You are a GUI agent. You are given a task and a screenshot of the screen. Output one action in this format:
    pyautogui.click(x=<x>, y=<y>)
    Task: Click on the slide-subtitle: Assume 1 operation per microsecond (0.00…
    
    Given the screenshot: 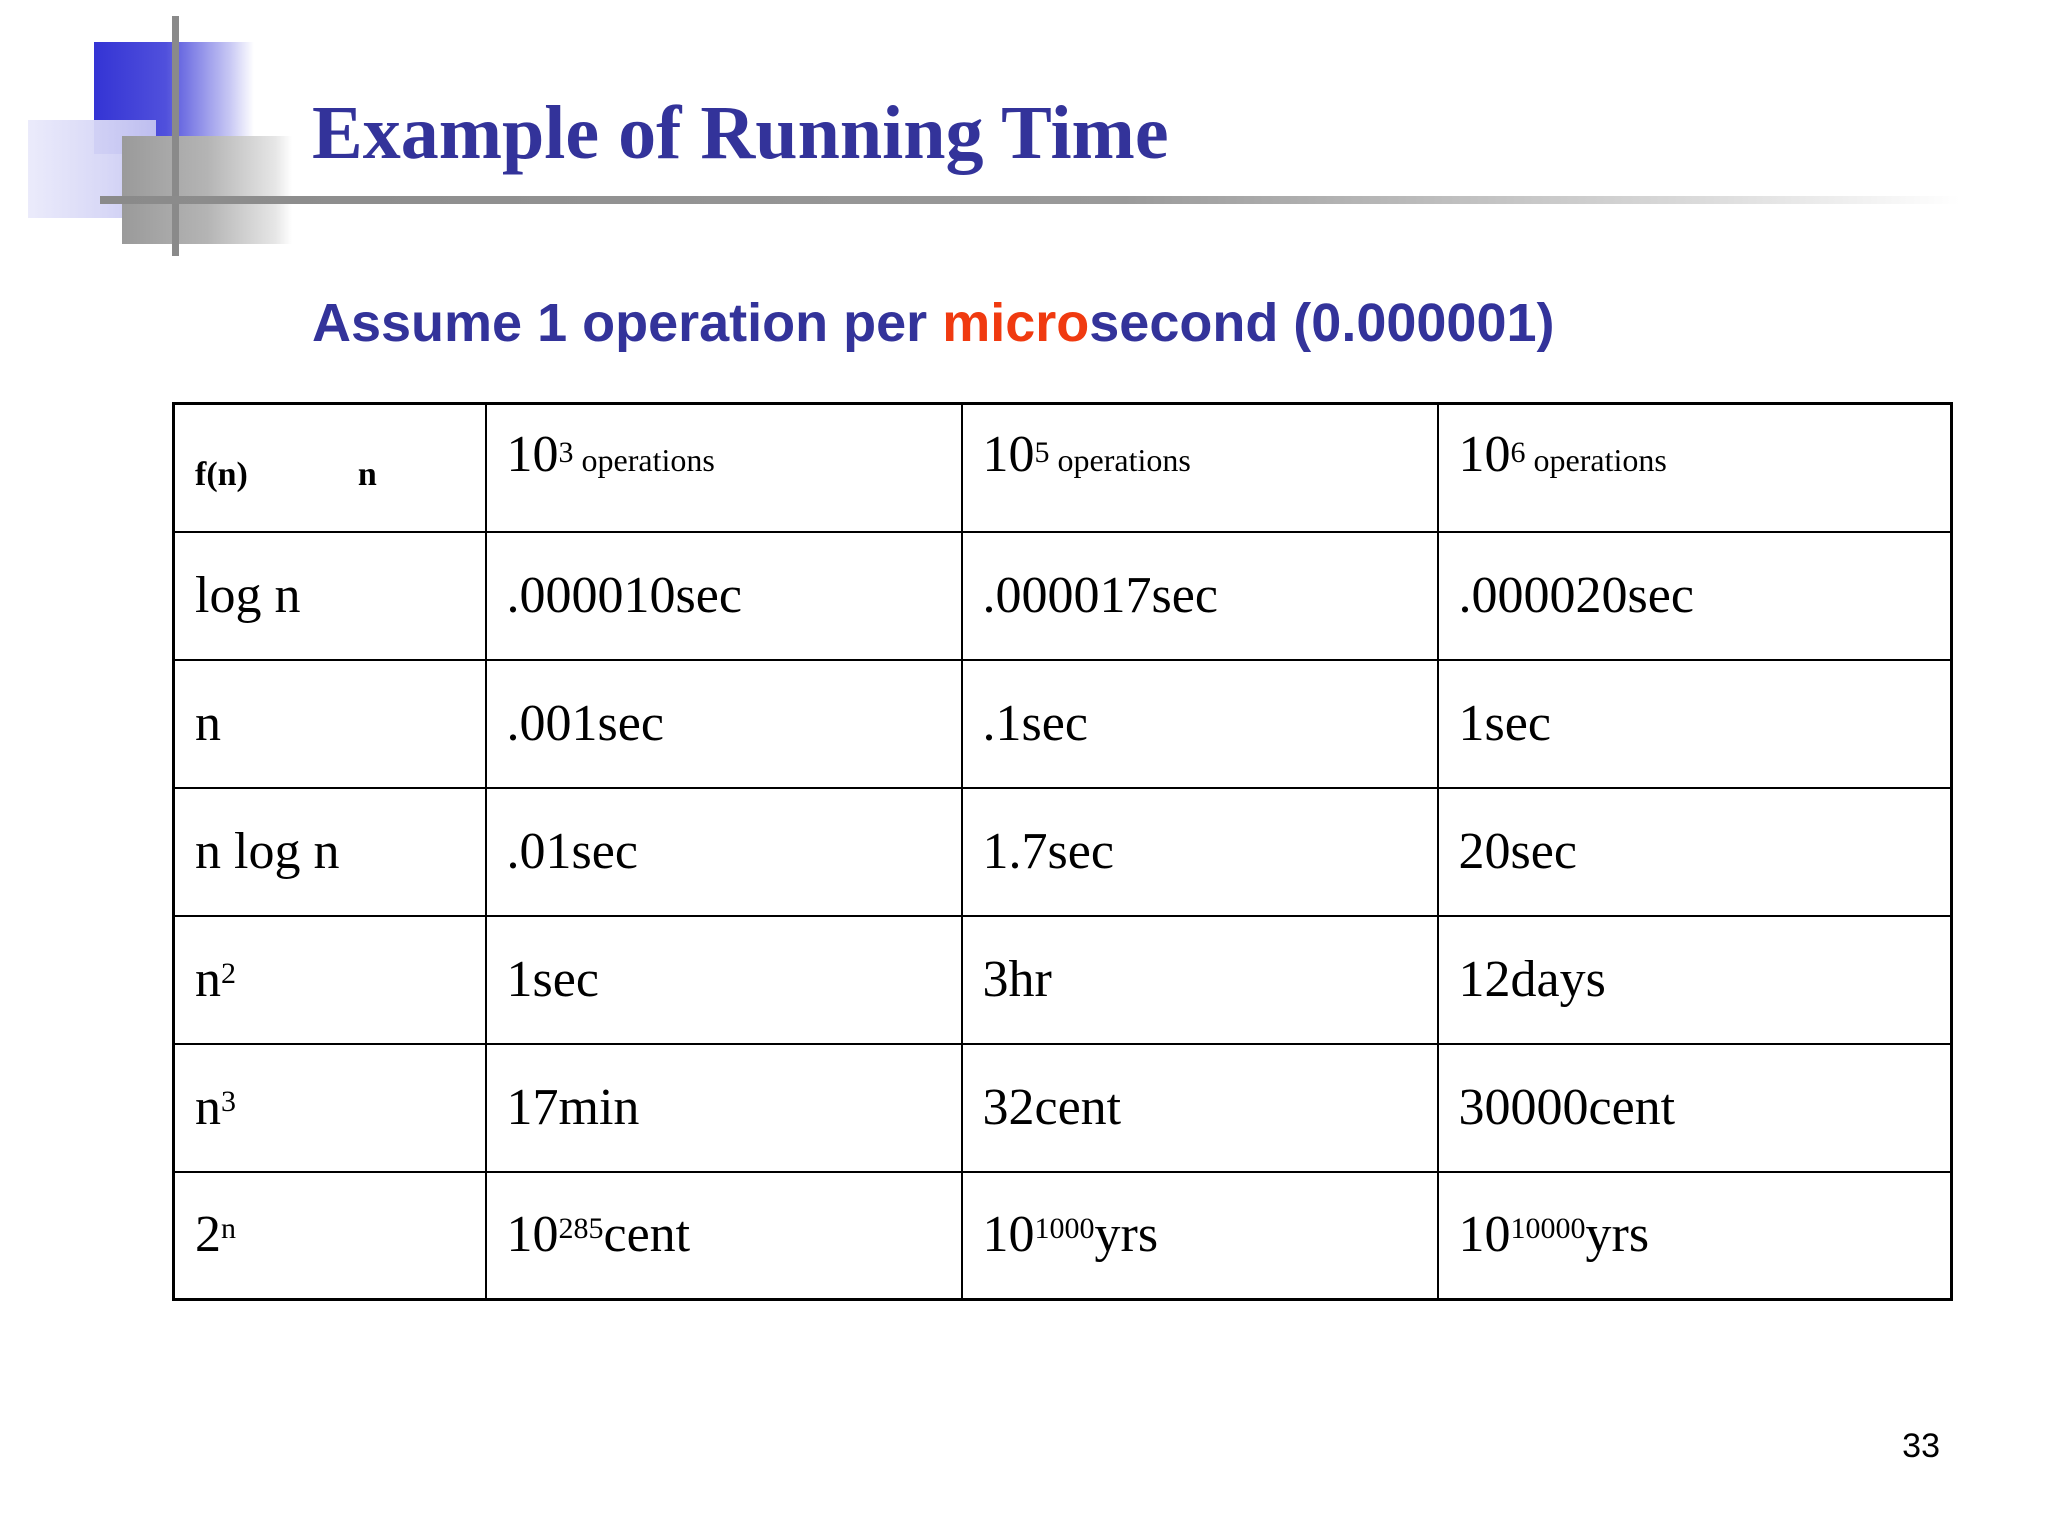 What is the action you would take?
    pyautogui.click(x=933, y=323)
    